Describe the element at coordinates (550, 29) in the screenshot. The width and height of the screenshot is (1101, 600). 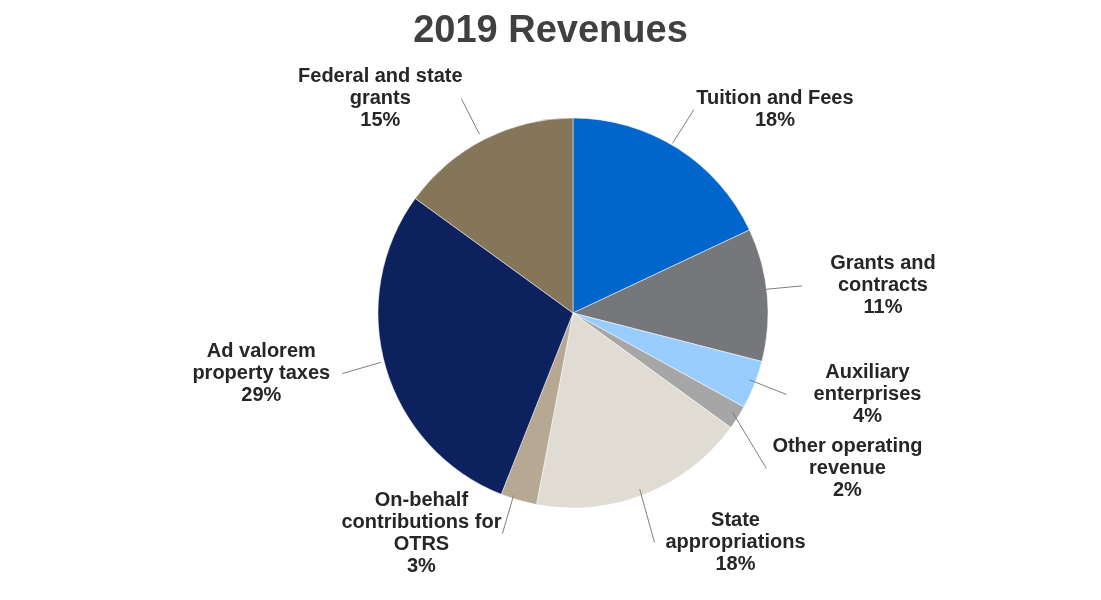
I see `chart-title: 2019 Revenues` at that location.